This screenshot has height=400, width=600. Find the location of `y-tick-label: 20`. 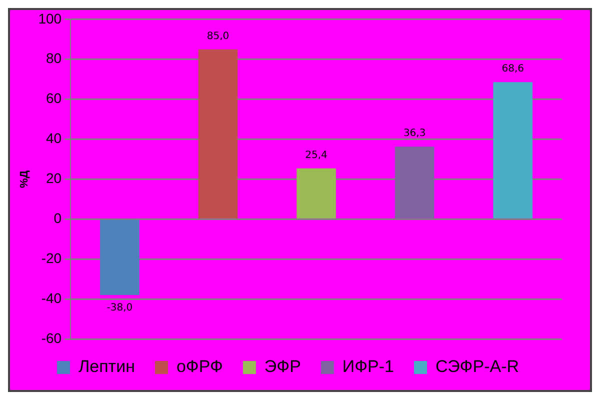

y-tick-label: 20 is located at coordinates (54, 178).